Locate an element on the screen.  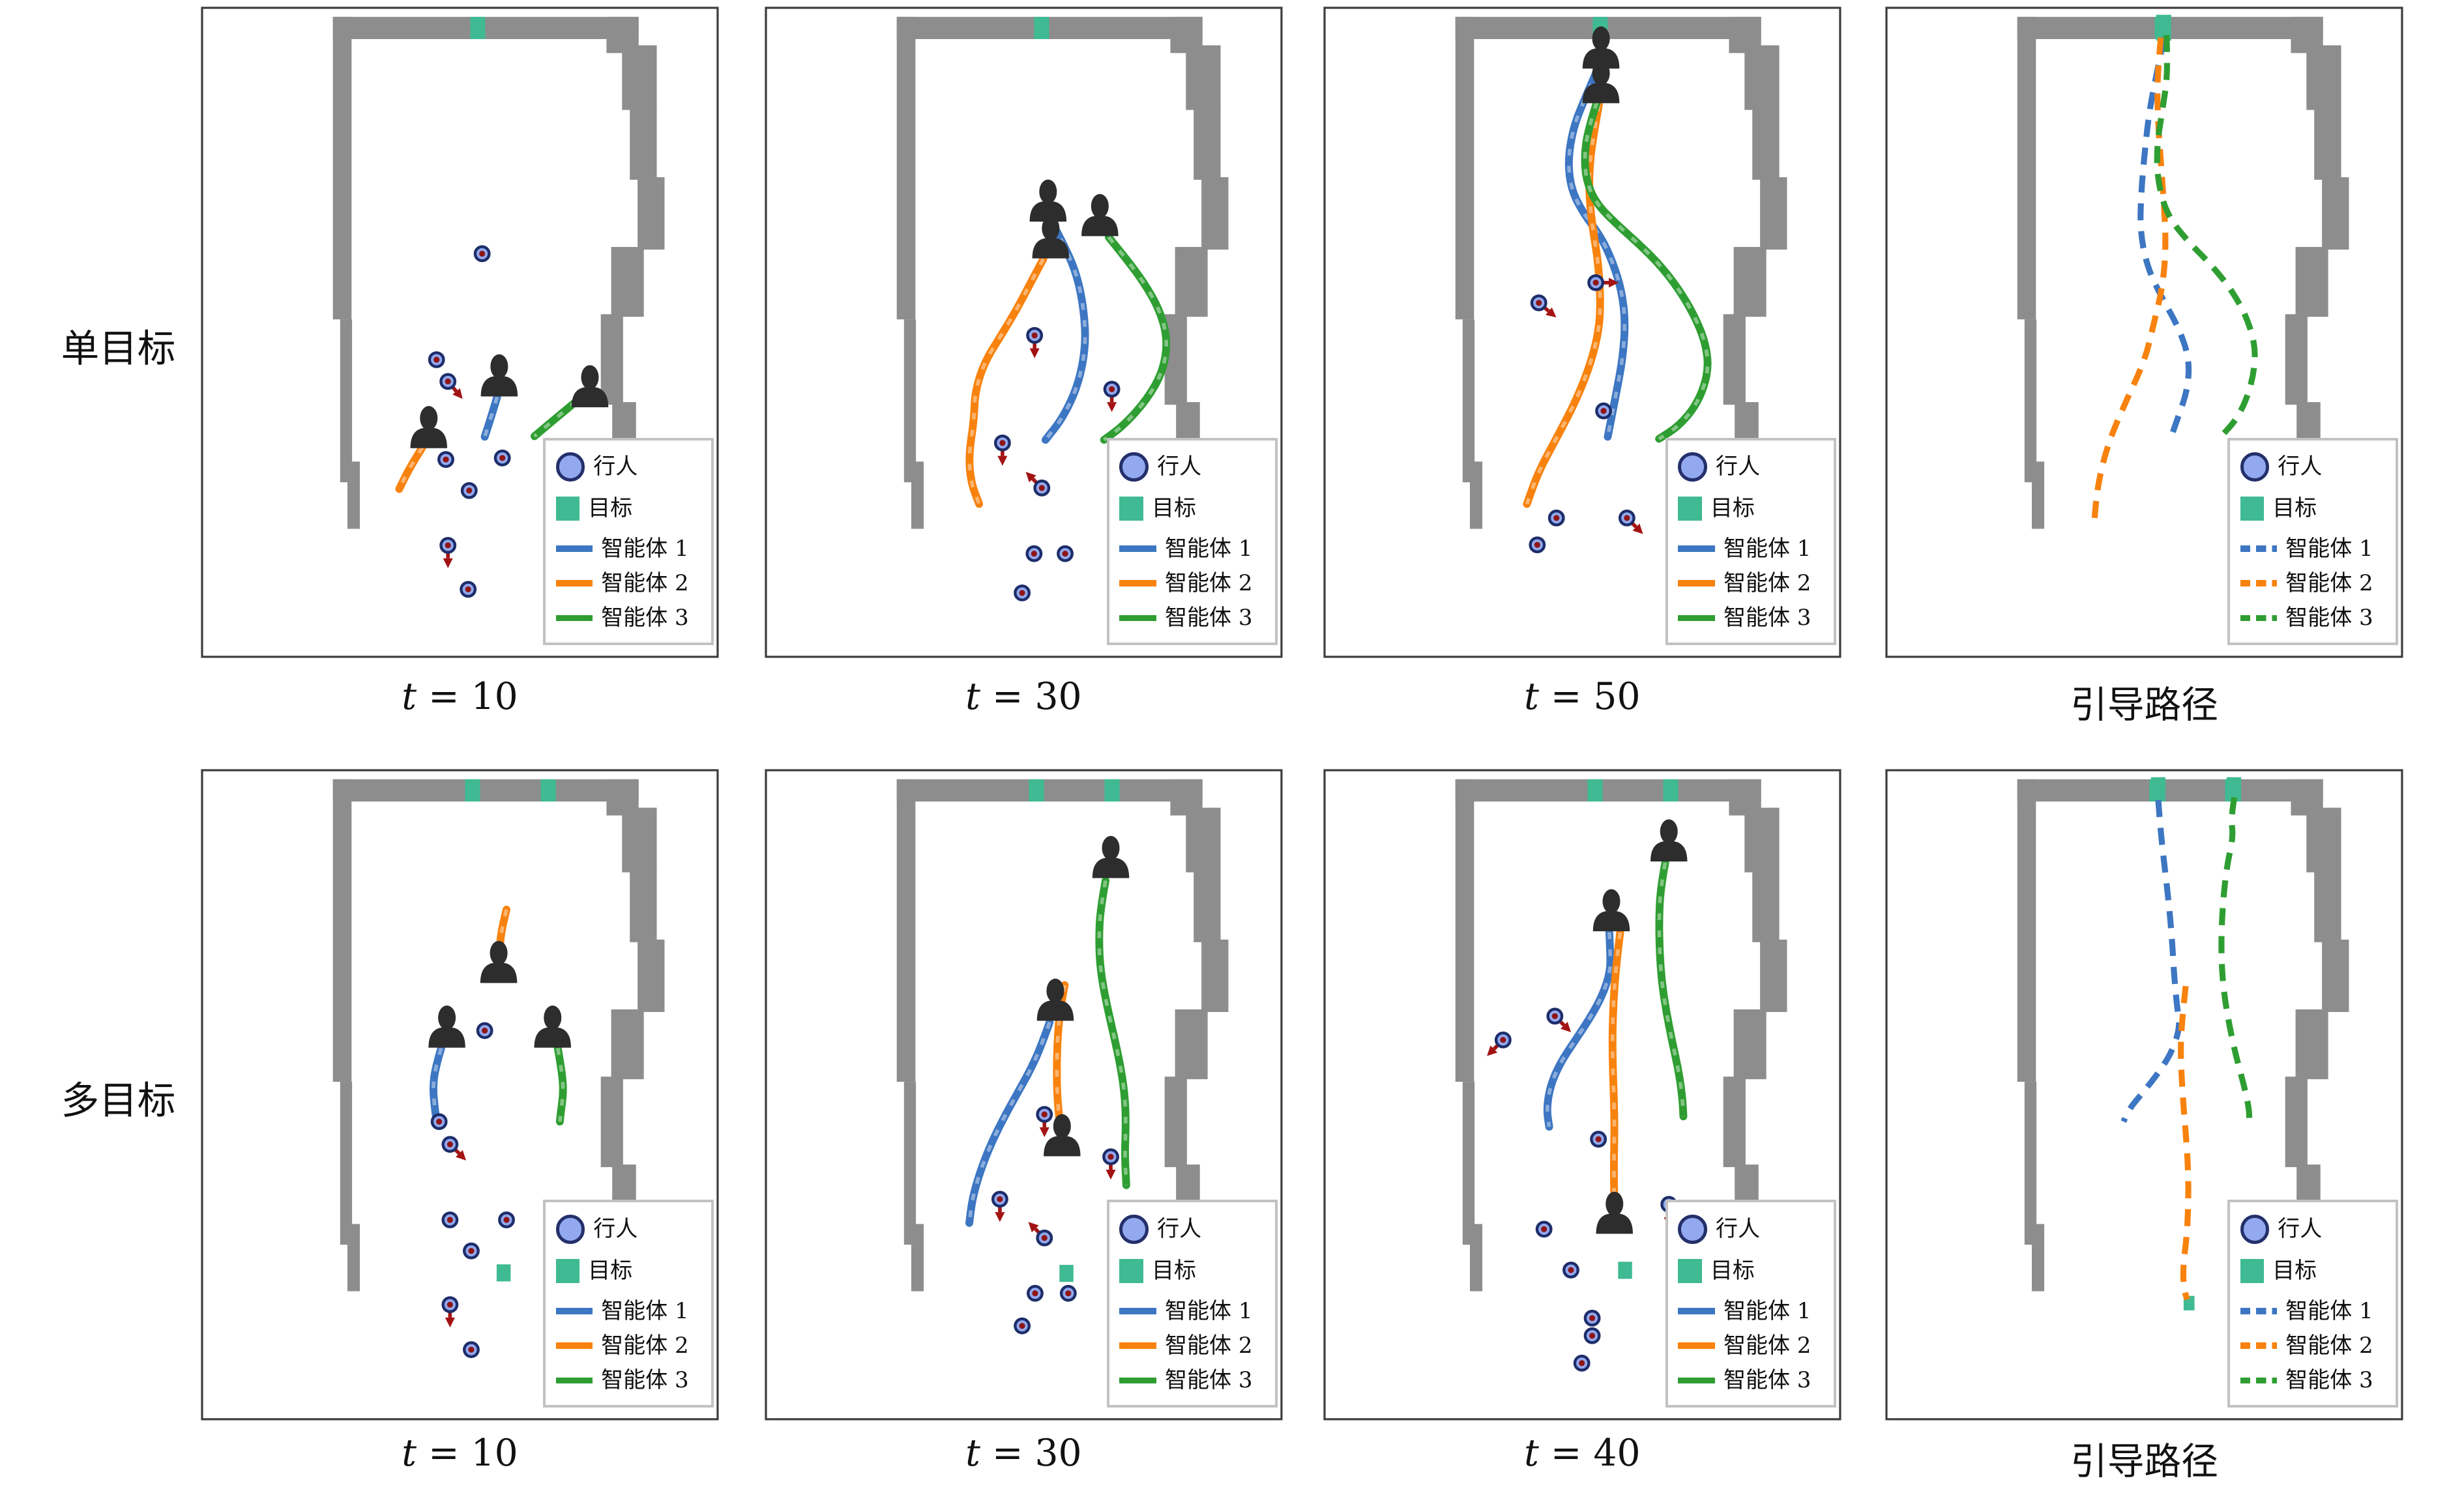
panel-caption: t = 10 is located at coordinates (460, 1453).